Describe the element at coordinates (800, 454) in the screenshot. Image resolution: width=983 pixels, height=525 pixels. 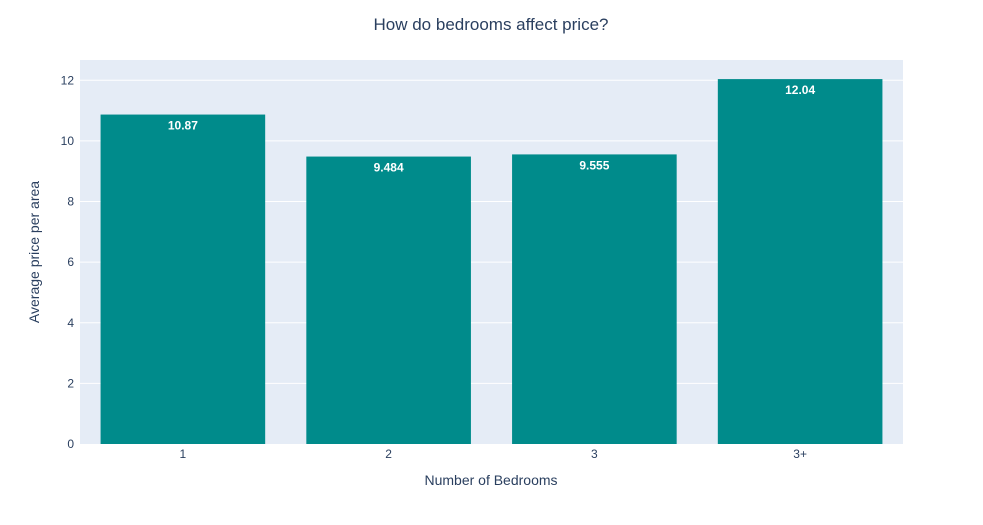
I see `x-tick-label: 3+` at that location.